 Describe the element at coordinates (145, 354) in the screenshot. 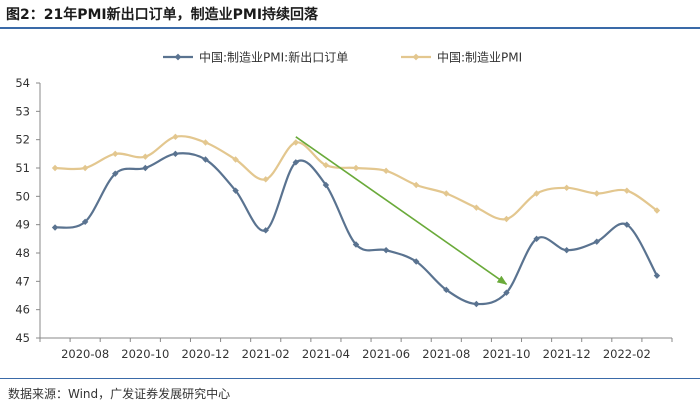

I see `x-tick-label: 2020-10` at that location.